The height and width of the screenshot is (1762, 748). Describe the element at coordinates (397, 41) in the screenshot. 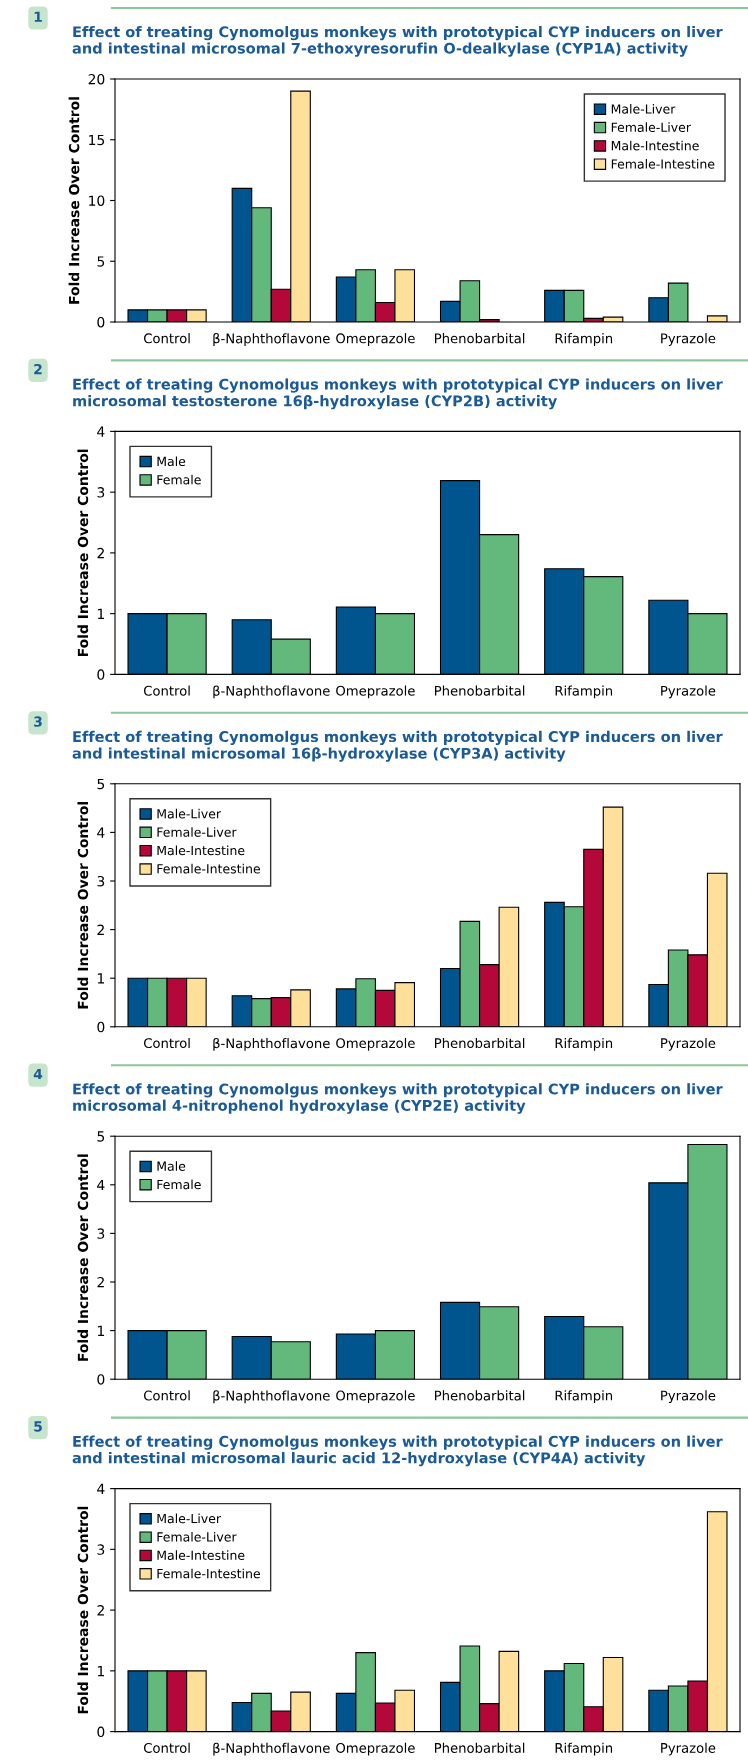

I see `chart-title: Effect of treating Cynomolgus monkeys with prototypical CYP inducers on liver and intestinal microsomal 7-ethoxyresorufin O-dealkylase (CYP1A) activity` at that location.